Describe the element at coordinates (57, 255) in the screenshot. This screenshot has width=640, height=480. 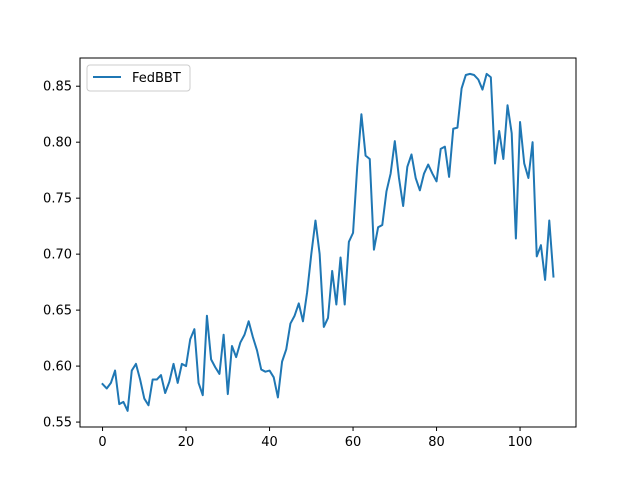
I see `y-tick-label: 0.70` at that location.